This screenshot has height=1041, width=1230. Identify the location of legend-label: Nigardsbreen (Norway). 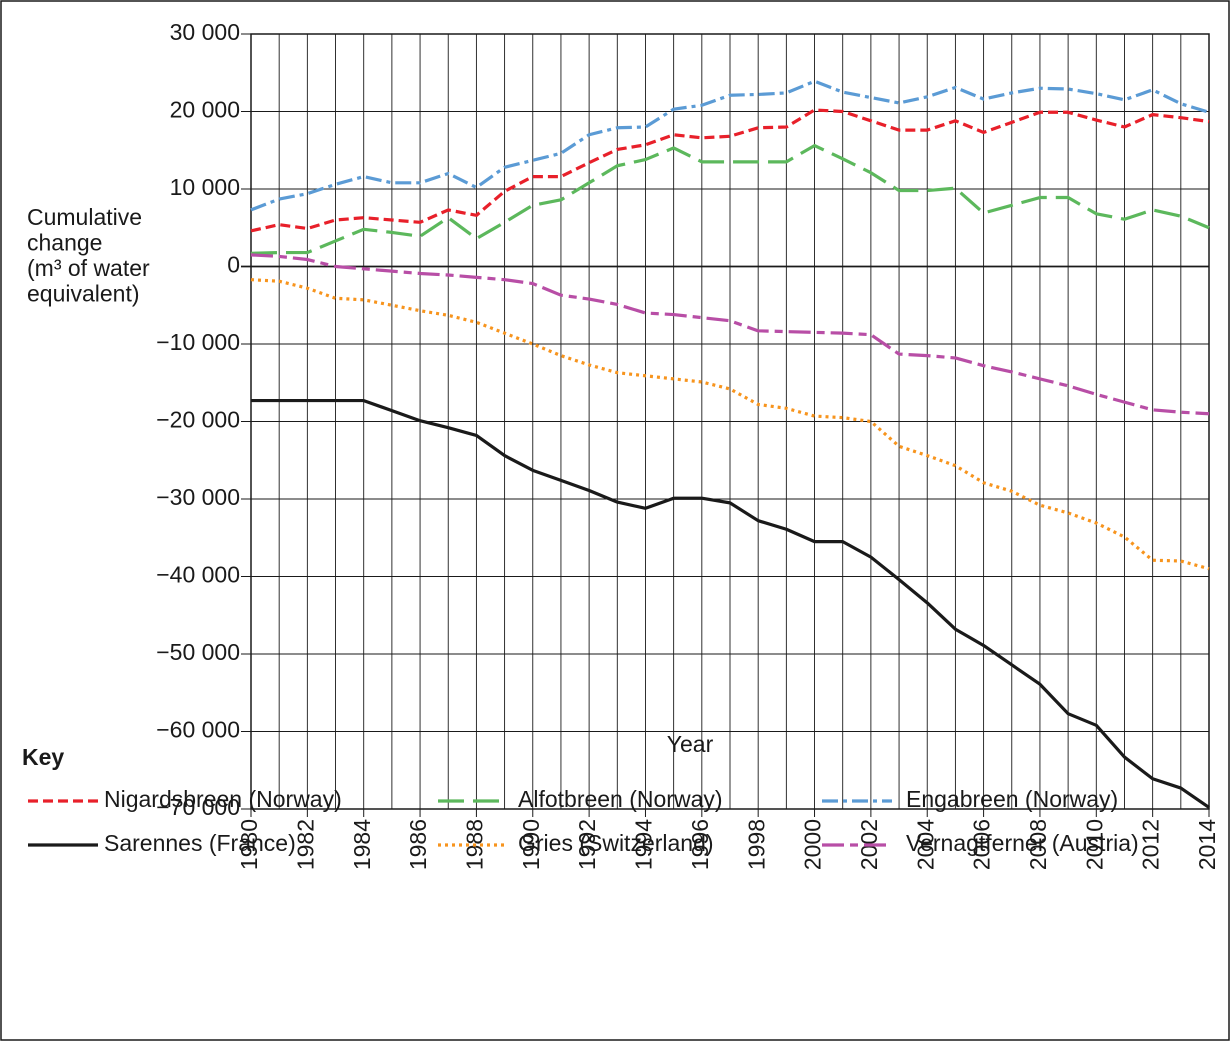
(223, 799).